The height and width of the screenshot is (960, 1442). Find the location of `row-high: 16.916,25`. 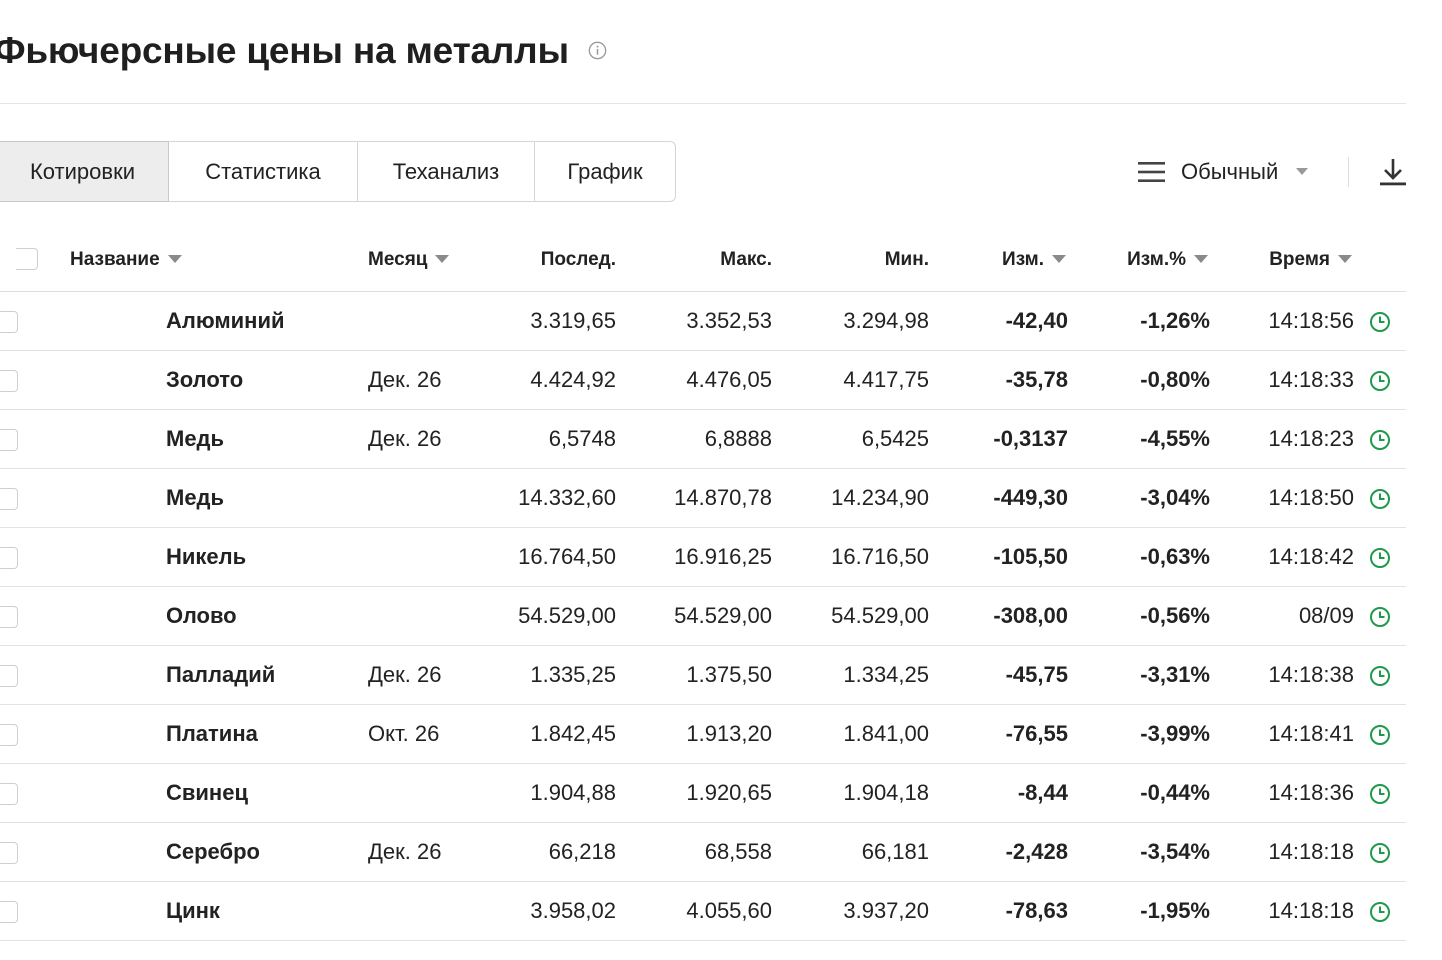

row-high: 16.916,25 is located at coordinates (694, 557).